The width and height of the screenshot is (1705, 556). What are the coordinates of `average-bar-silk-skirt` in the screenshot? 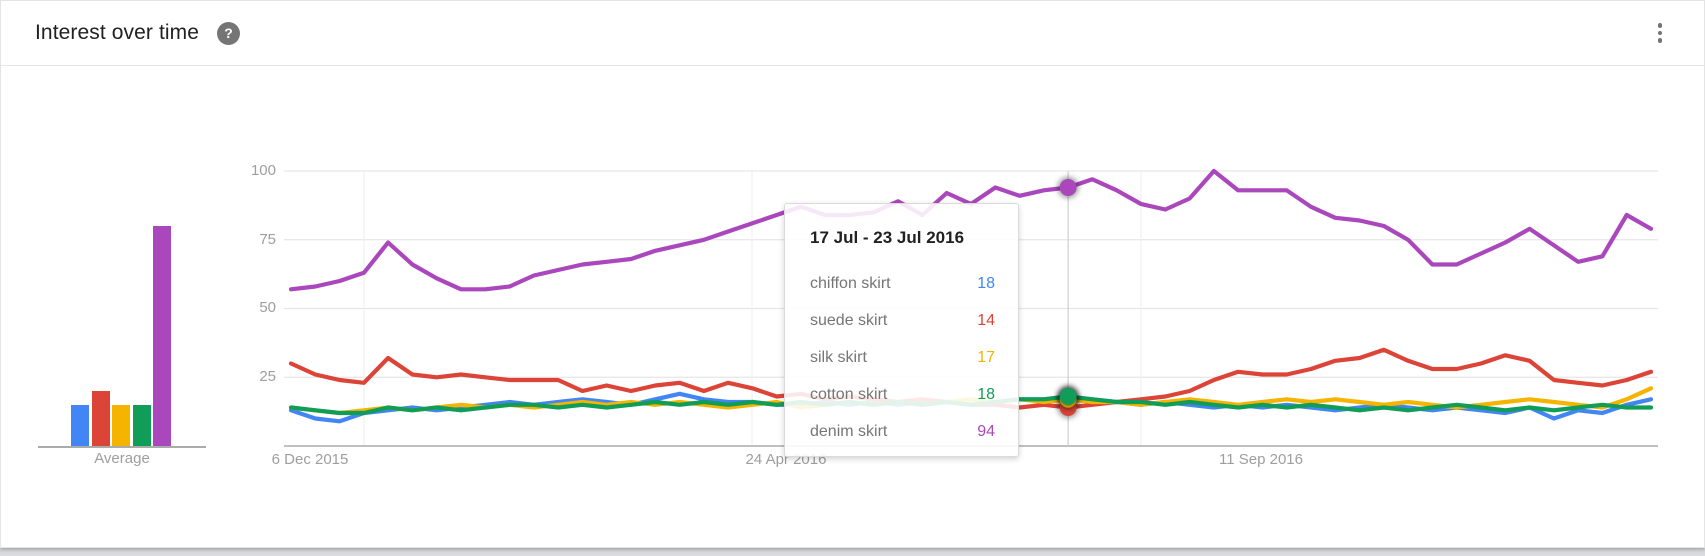 It's located at (121, 425).